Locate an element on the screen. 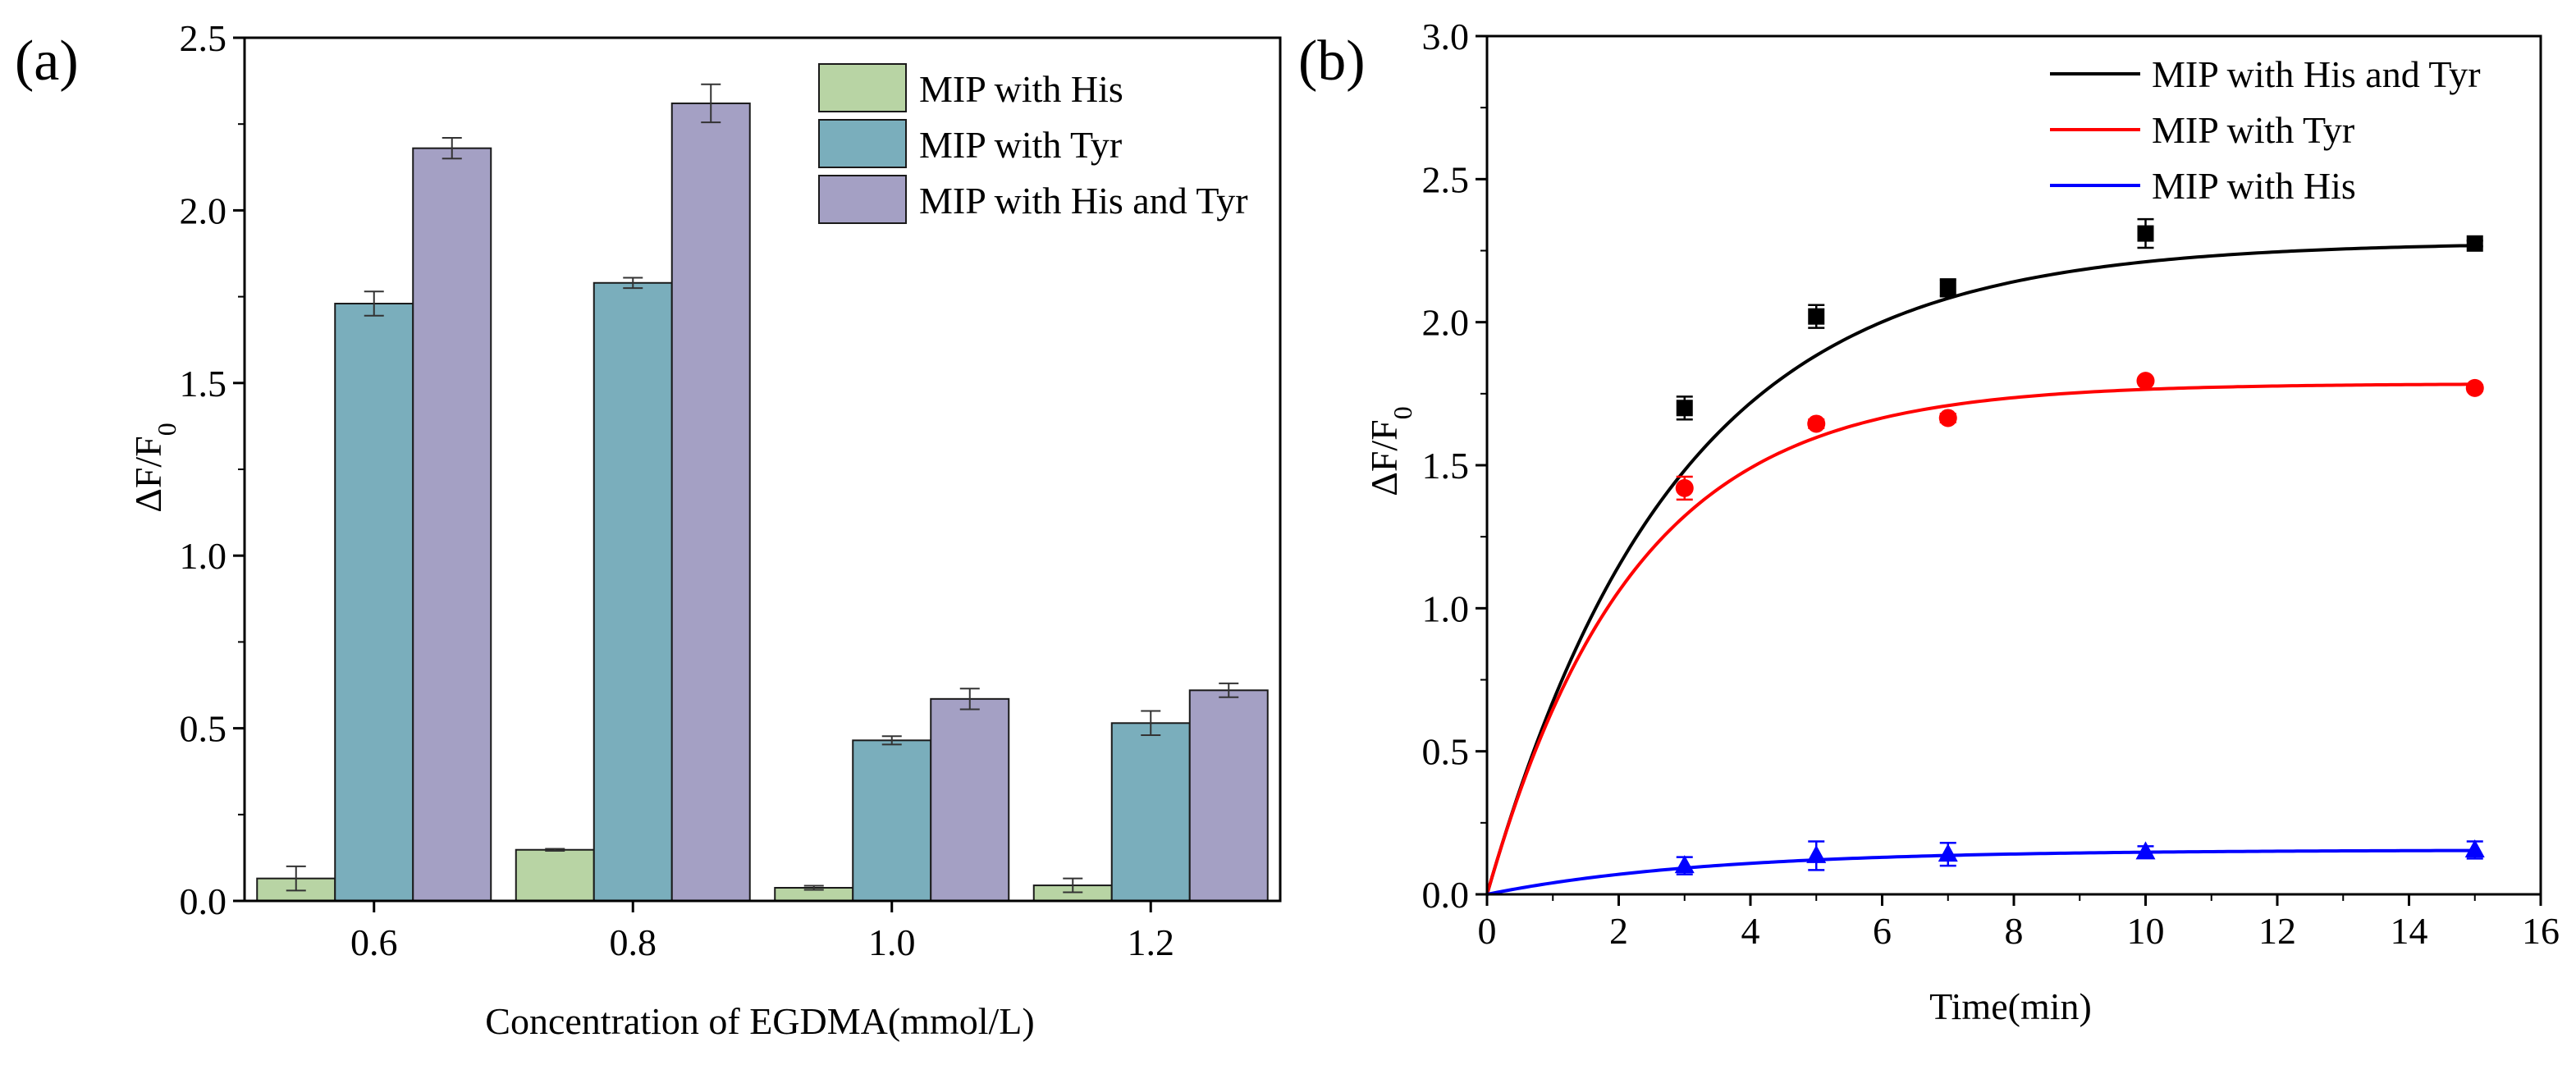  bar-chart-y-axis-label-subscript: 0 is located at coordinates (166, 429).